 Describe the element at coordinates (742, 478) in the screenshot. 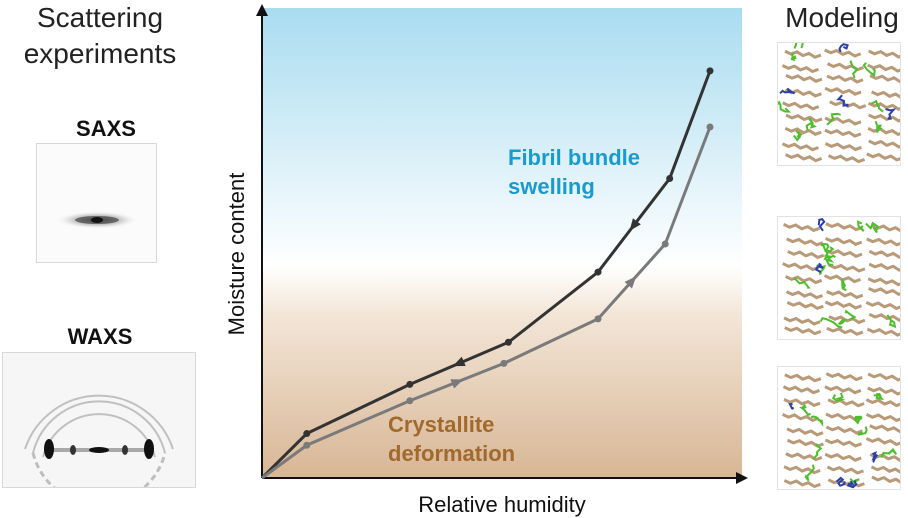

I see `x-axis-arrow-icon` at that location.